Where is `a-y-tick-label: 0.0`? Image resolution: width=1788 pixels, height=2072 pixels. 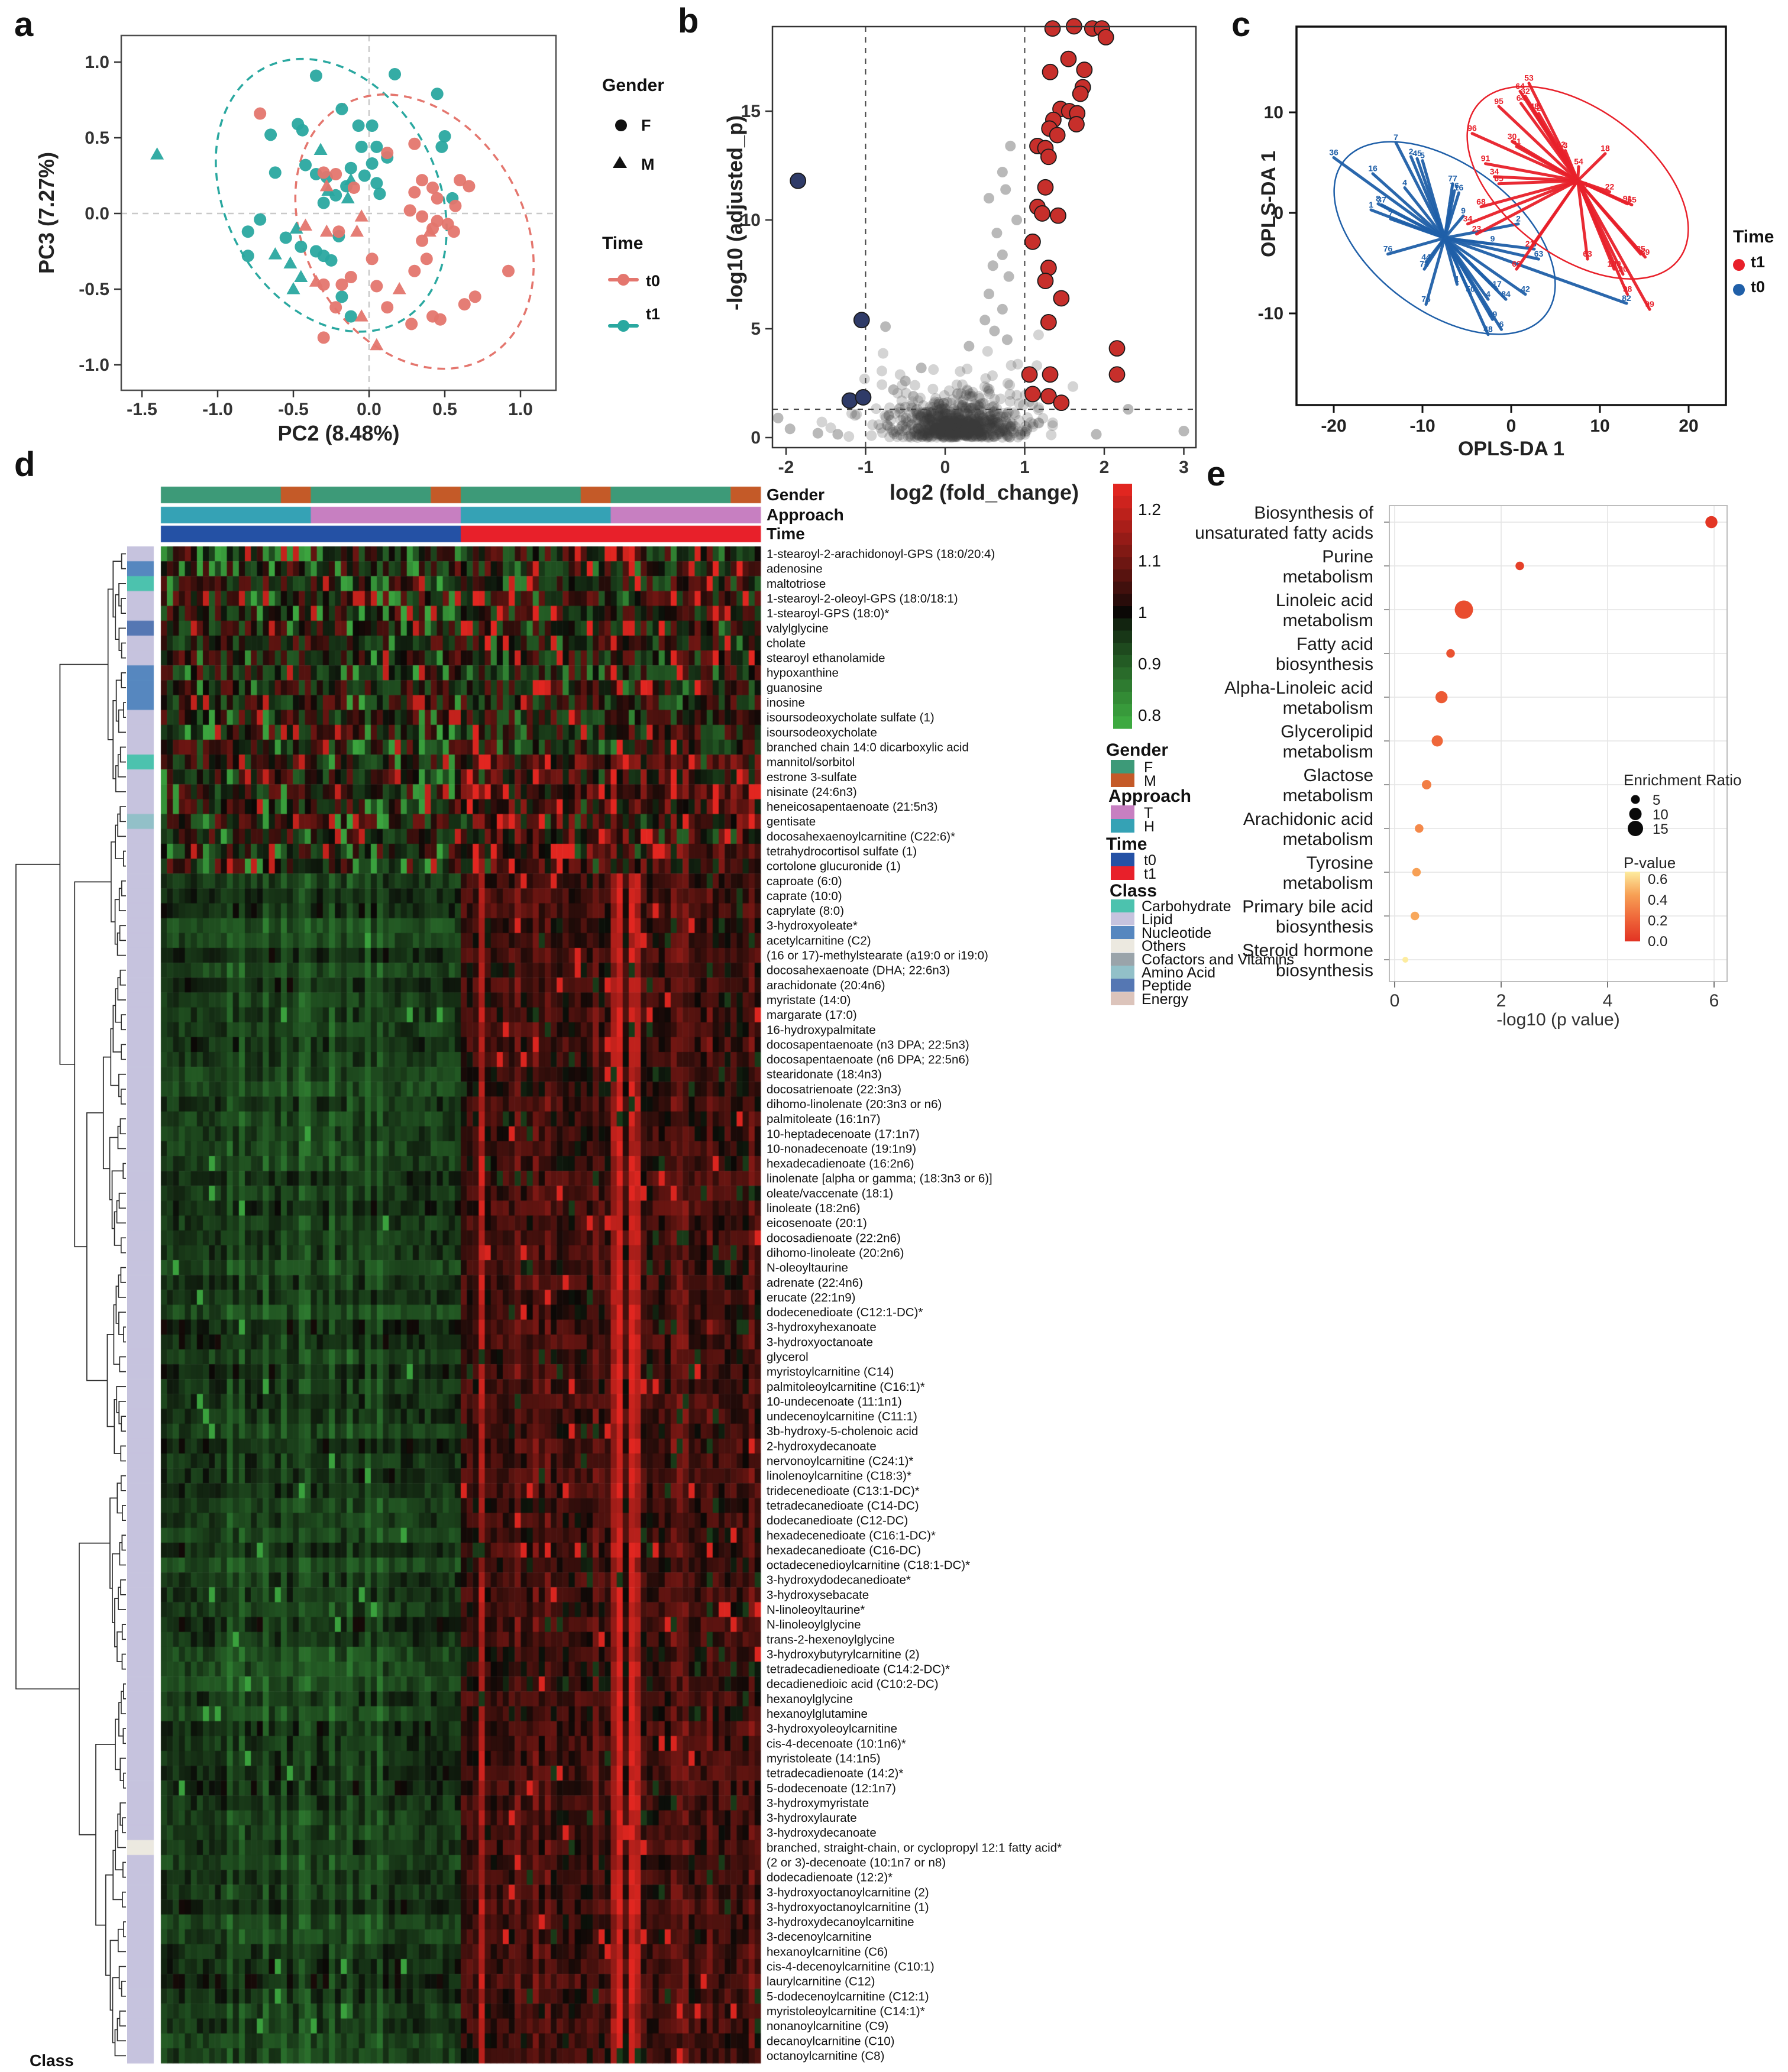 a-y-tick-label: 0.0 is located at coordinates (97, 214).